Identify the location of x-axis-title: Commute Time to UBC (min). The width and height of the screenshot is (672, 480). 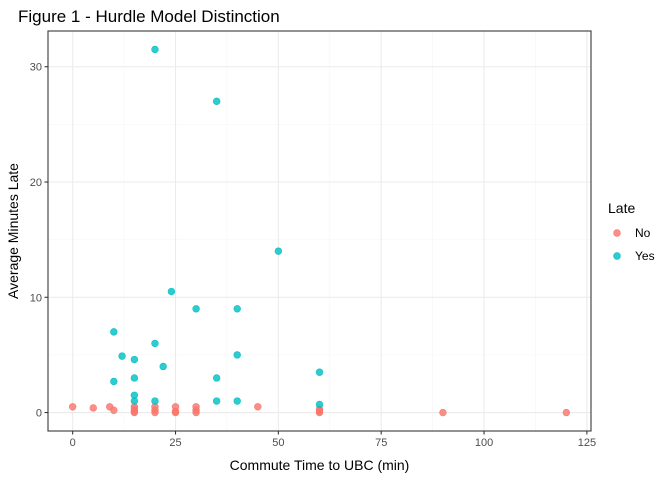
(320, 465).